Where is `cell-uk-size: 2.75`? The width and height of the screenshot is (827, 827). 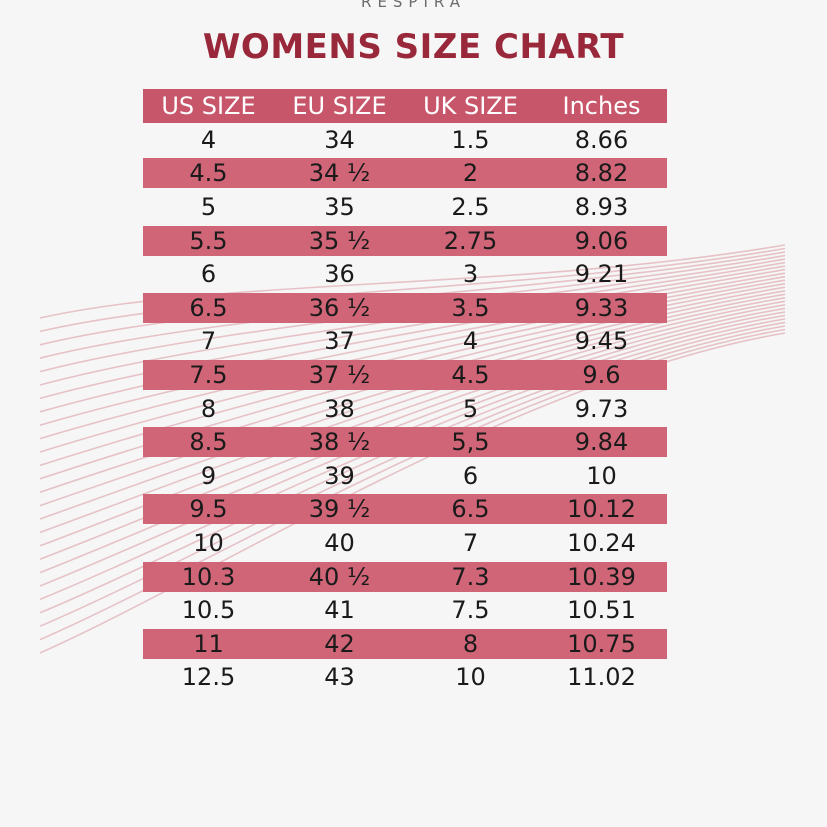
cell-uk-size: 2.75 is located at coordinates (470, 240).